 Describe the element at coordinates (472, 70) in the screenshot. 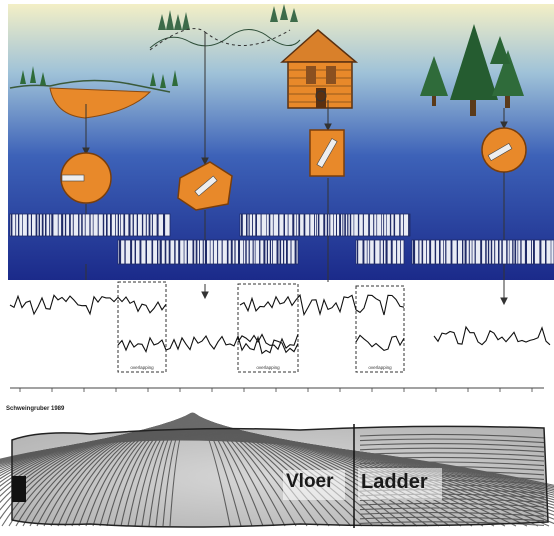

I see `forest-illustration` at that location.